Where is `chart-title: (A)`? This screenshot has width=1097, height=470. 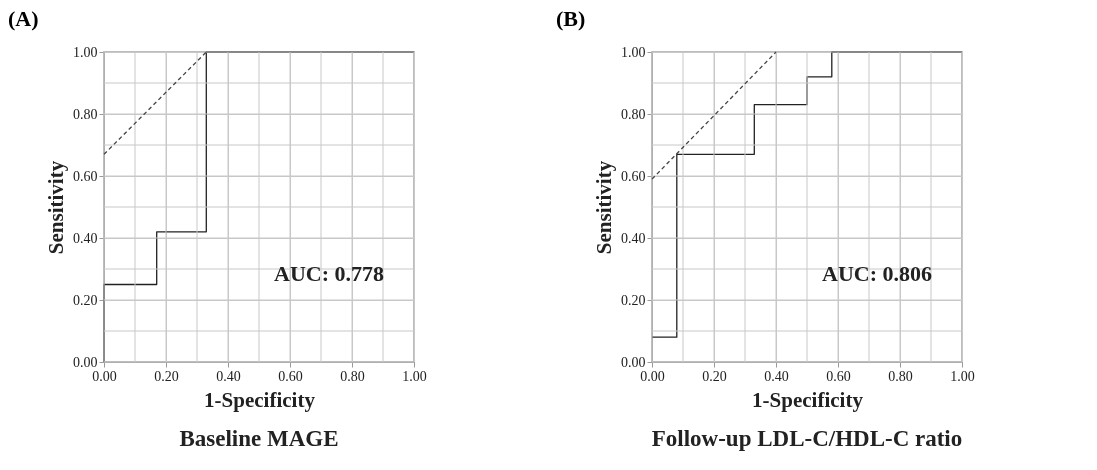 chart-title: (A) is located at coordinates (23, 19).